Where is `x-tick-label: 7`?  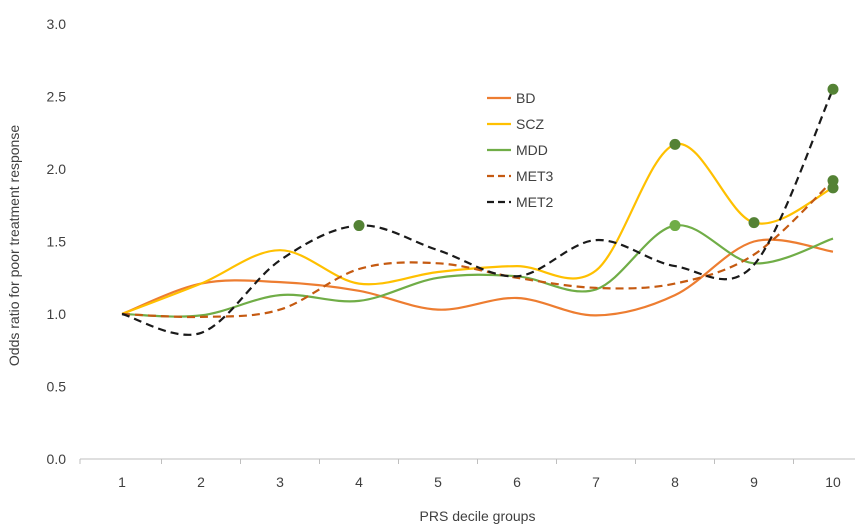
x-tick-label: 7 is located at coordinates (596, 482).